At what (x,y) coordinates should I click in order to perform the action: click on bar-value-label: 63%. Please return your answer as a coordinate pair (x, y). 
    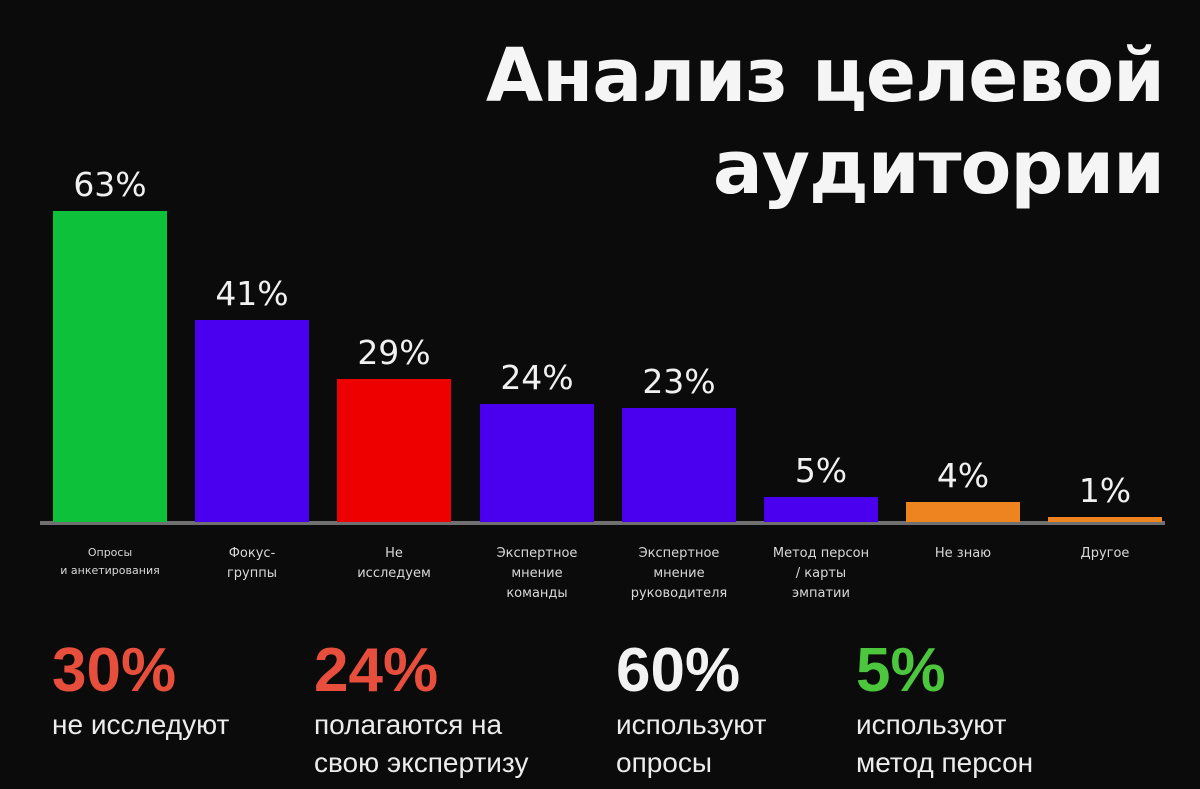
    Looking at the image, I should click on (110, 184).